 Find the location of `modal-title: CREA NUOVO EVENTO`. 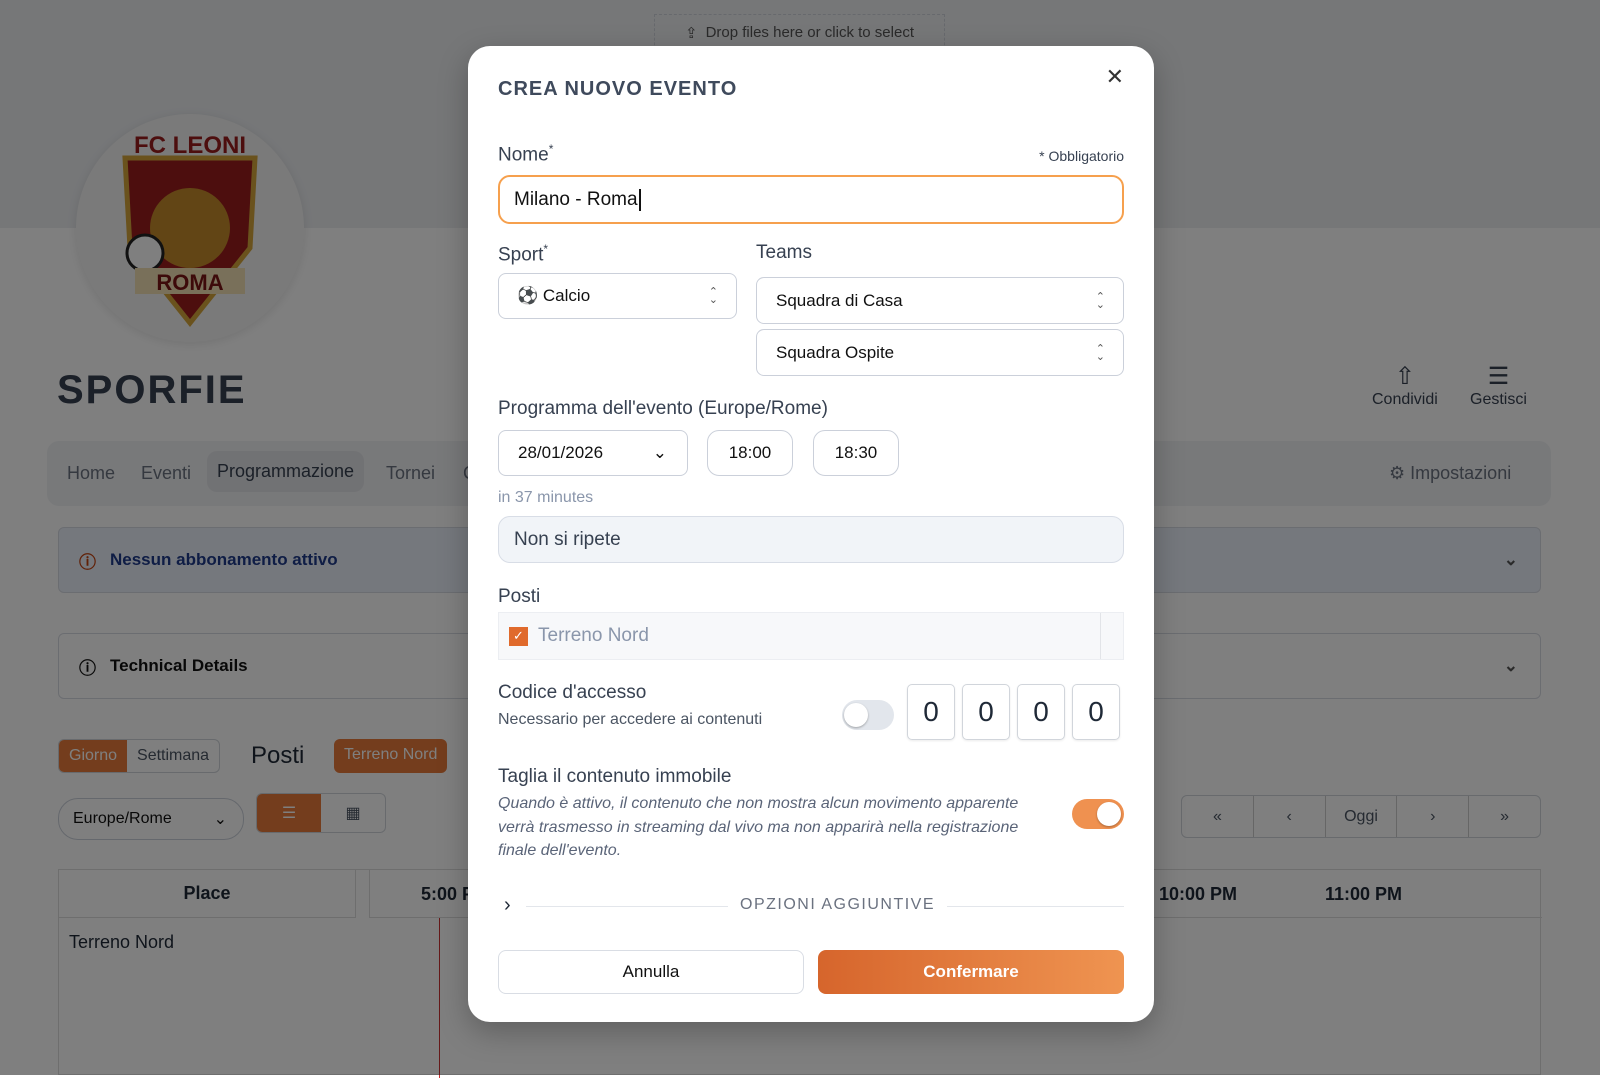

modal-title: CREA NUOVO EVENTO is located at coordinates (618, 89).